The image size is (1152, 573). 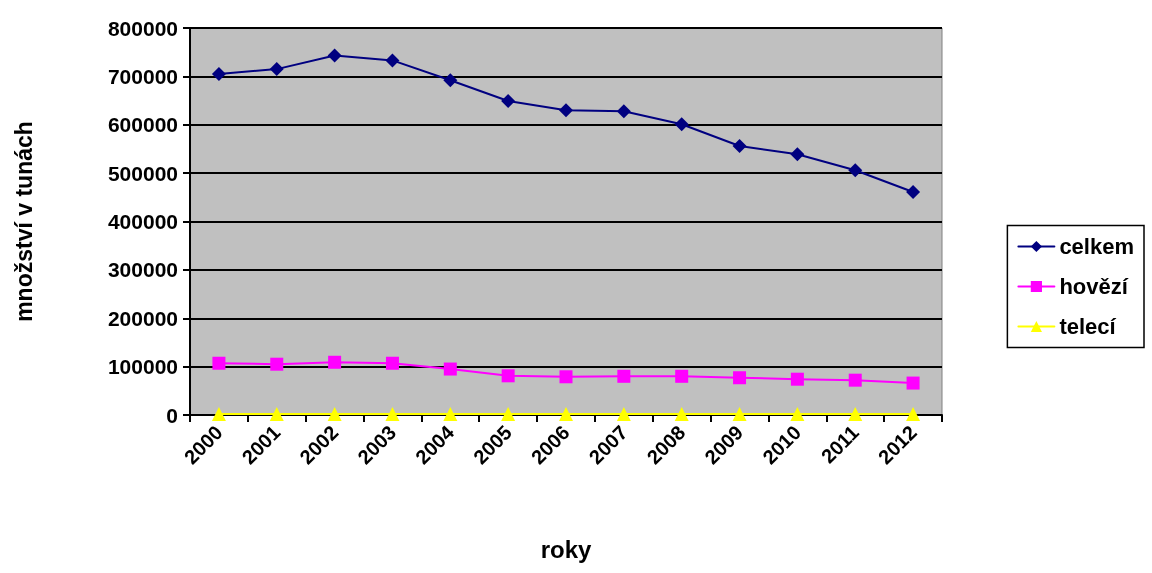 I want to click on legend-label: celkem, so click(x=1097, y=246).